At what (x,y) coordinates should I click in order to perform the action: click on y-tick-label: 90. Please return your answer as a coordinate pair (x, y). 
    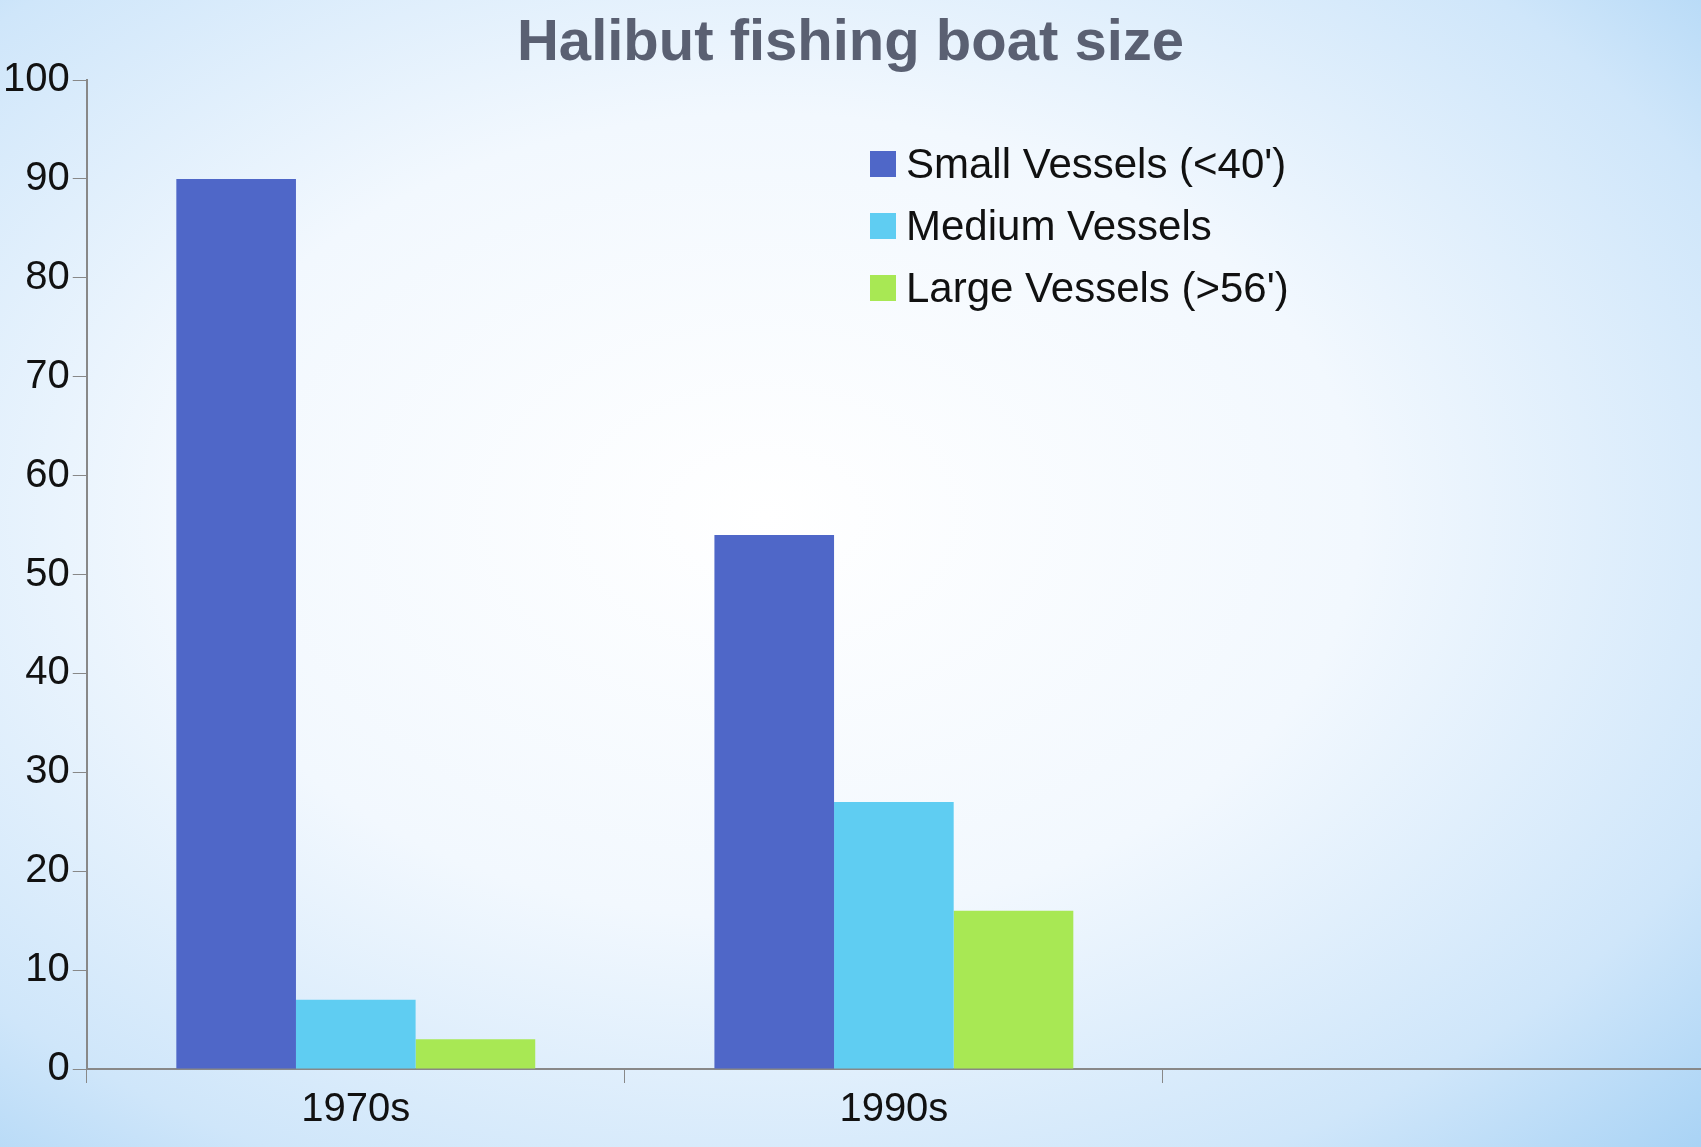
    Looking at the image, I should click on (47, 175).